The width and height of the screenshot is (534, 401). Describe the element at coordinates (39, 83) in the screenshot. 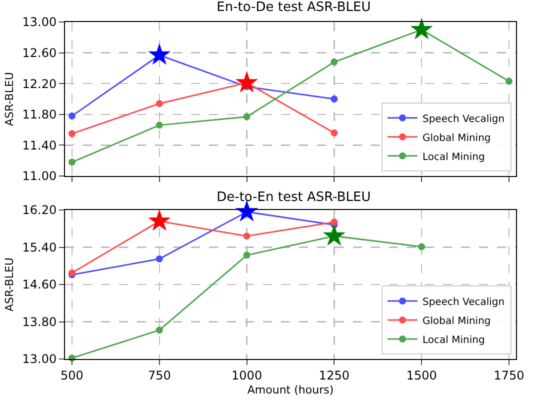

I see `y-tick-label: 12.20` at that location.